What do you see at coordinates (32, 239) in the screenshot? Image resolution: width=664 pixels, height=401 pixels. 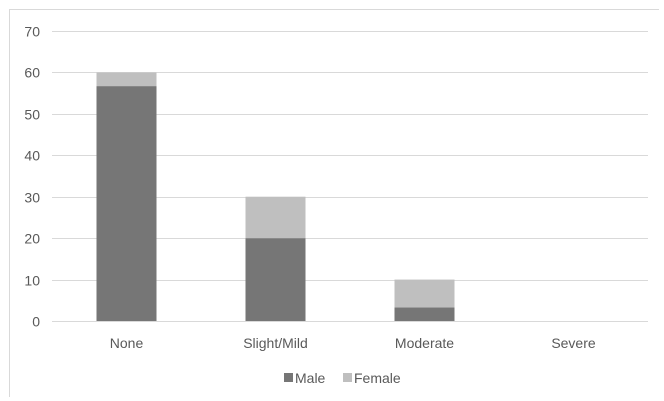 I see `y-tick-label: 20` at bounding box center [32, 239].